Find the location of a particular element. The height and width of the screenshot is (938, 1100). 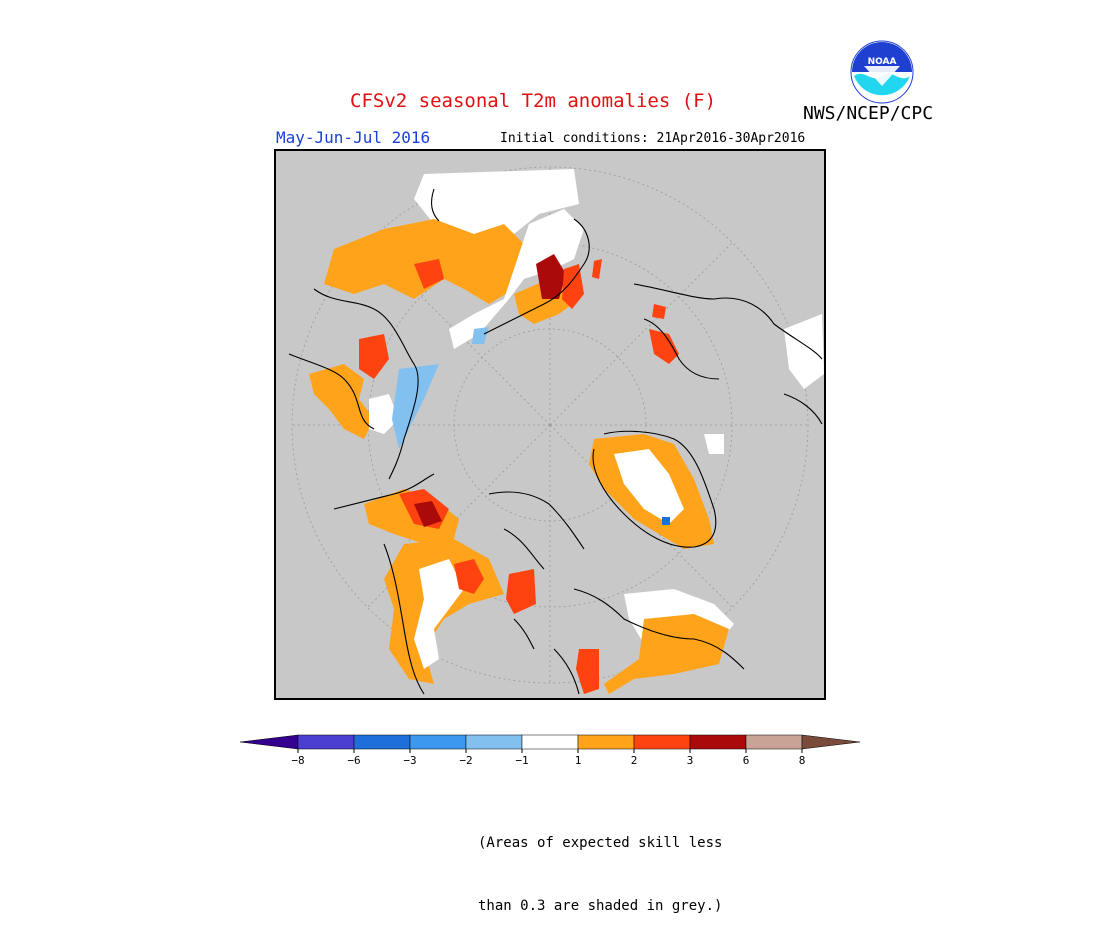

region-greenland-west-red is located at coordinates (587, 671).